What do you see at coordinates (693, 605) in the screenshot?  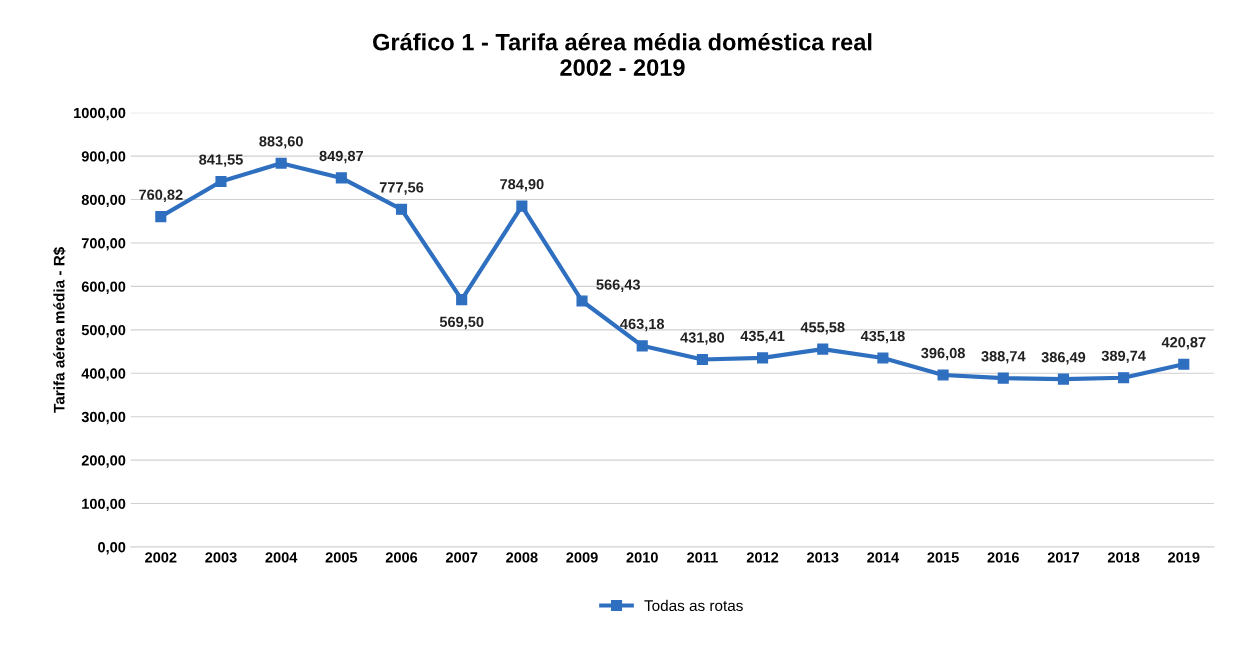 I see `legend-label: Todas as rotas` at bounding box center [693, 605].